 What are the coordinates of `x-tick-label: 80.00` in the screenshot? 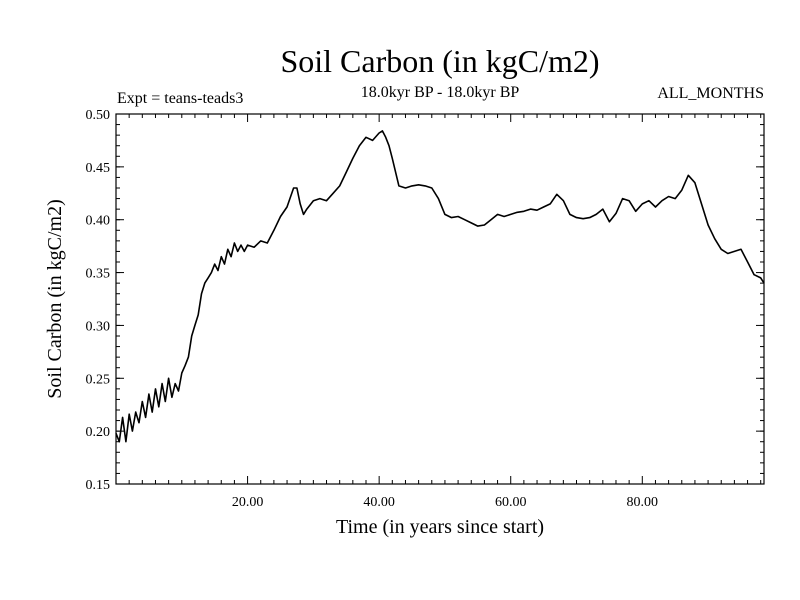 It's located at (643, 502).